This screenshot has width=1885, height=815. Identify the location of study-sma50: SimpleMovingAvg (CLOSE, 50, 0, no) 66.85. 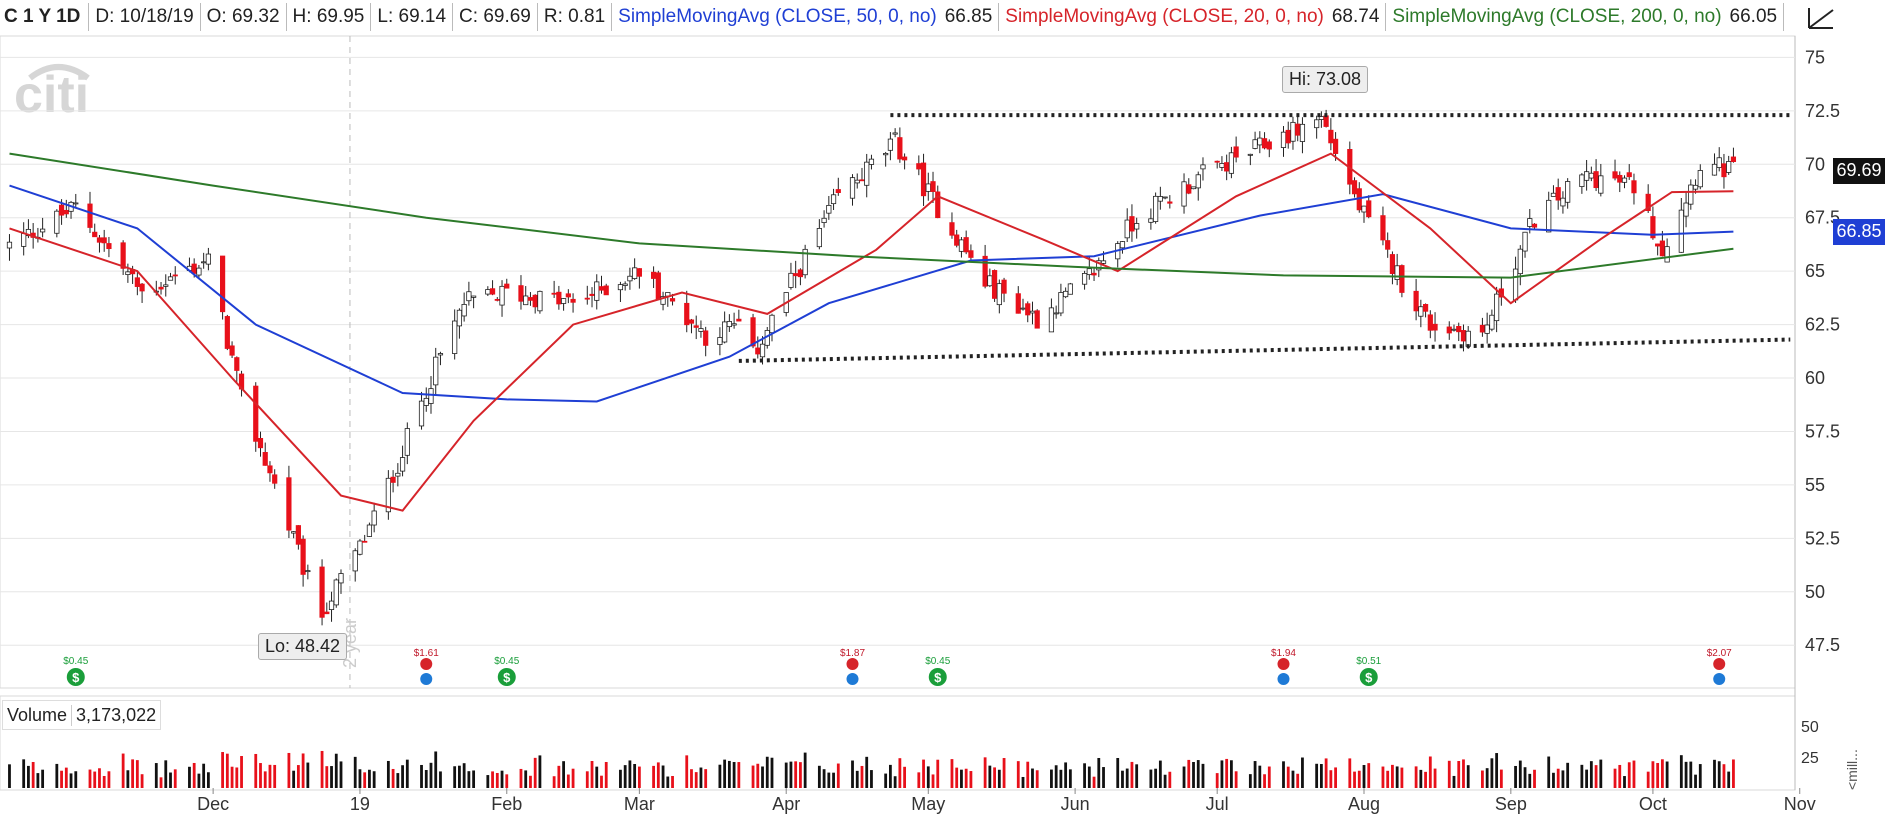
(805, 17).